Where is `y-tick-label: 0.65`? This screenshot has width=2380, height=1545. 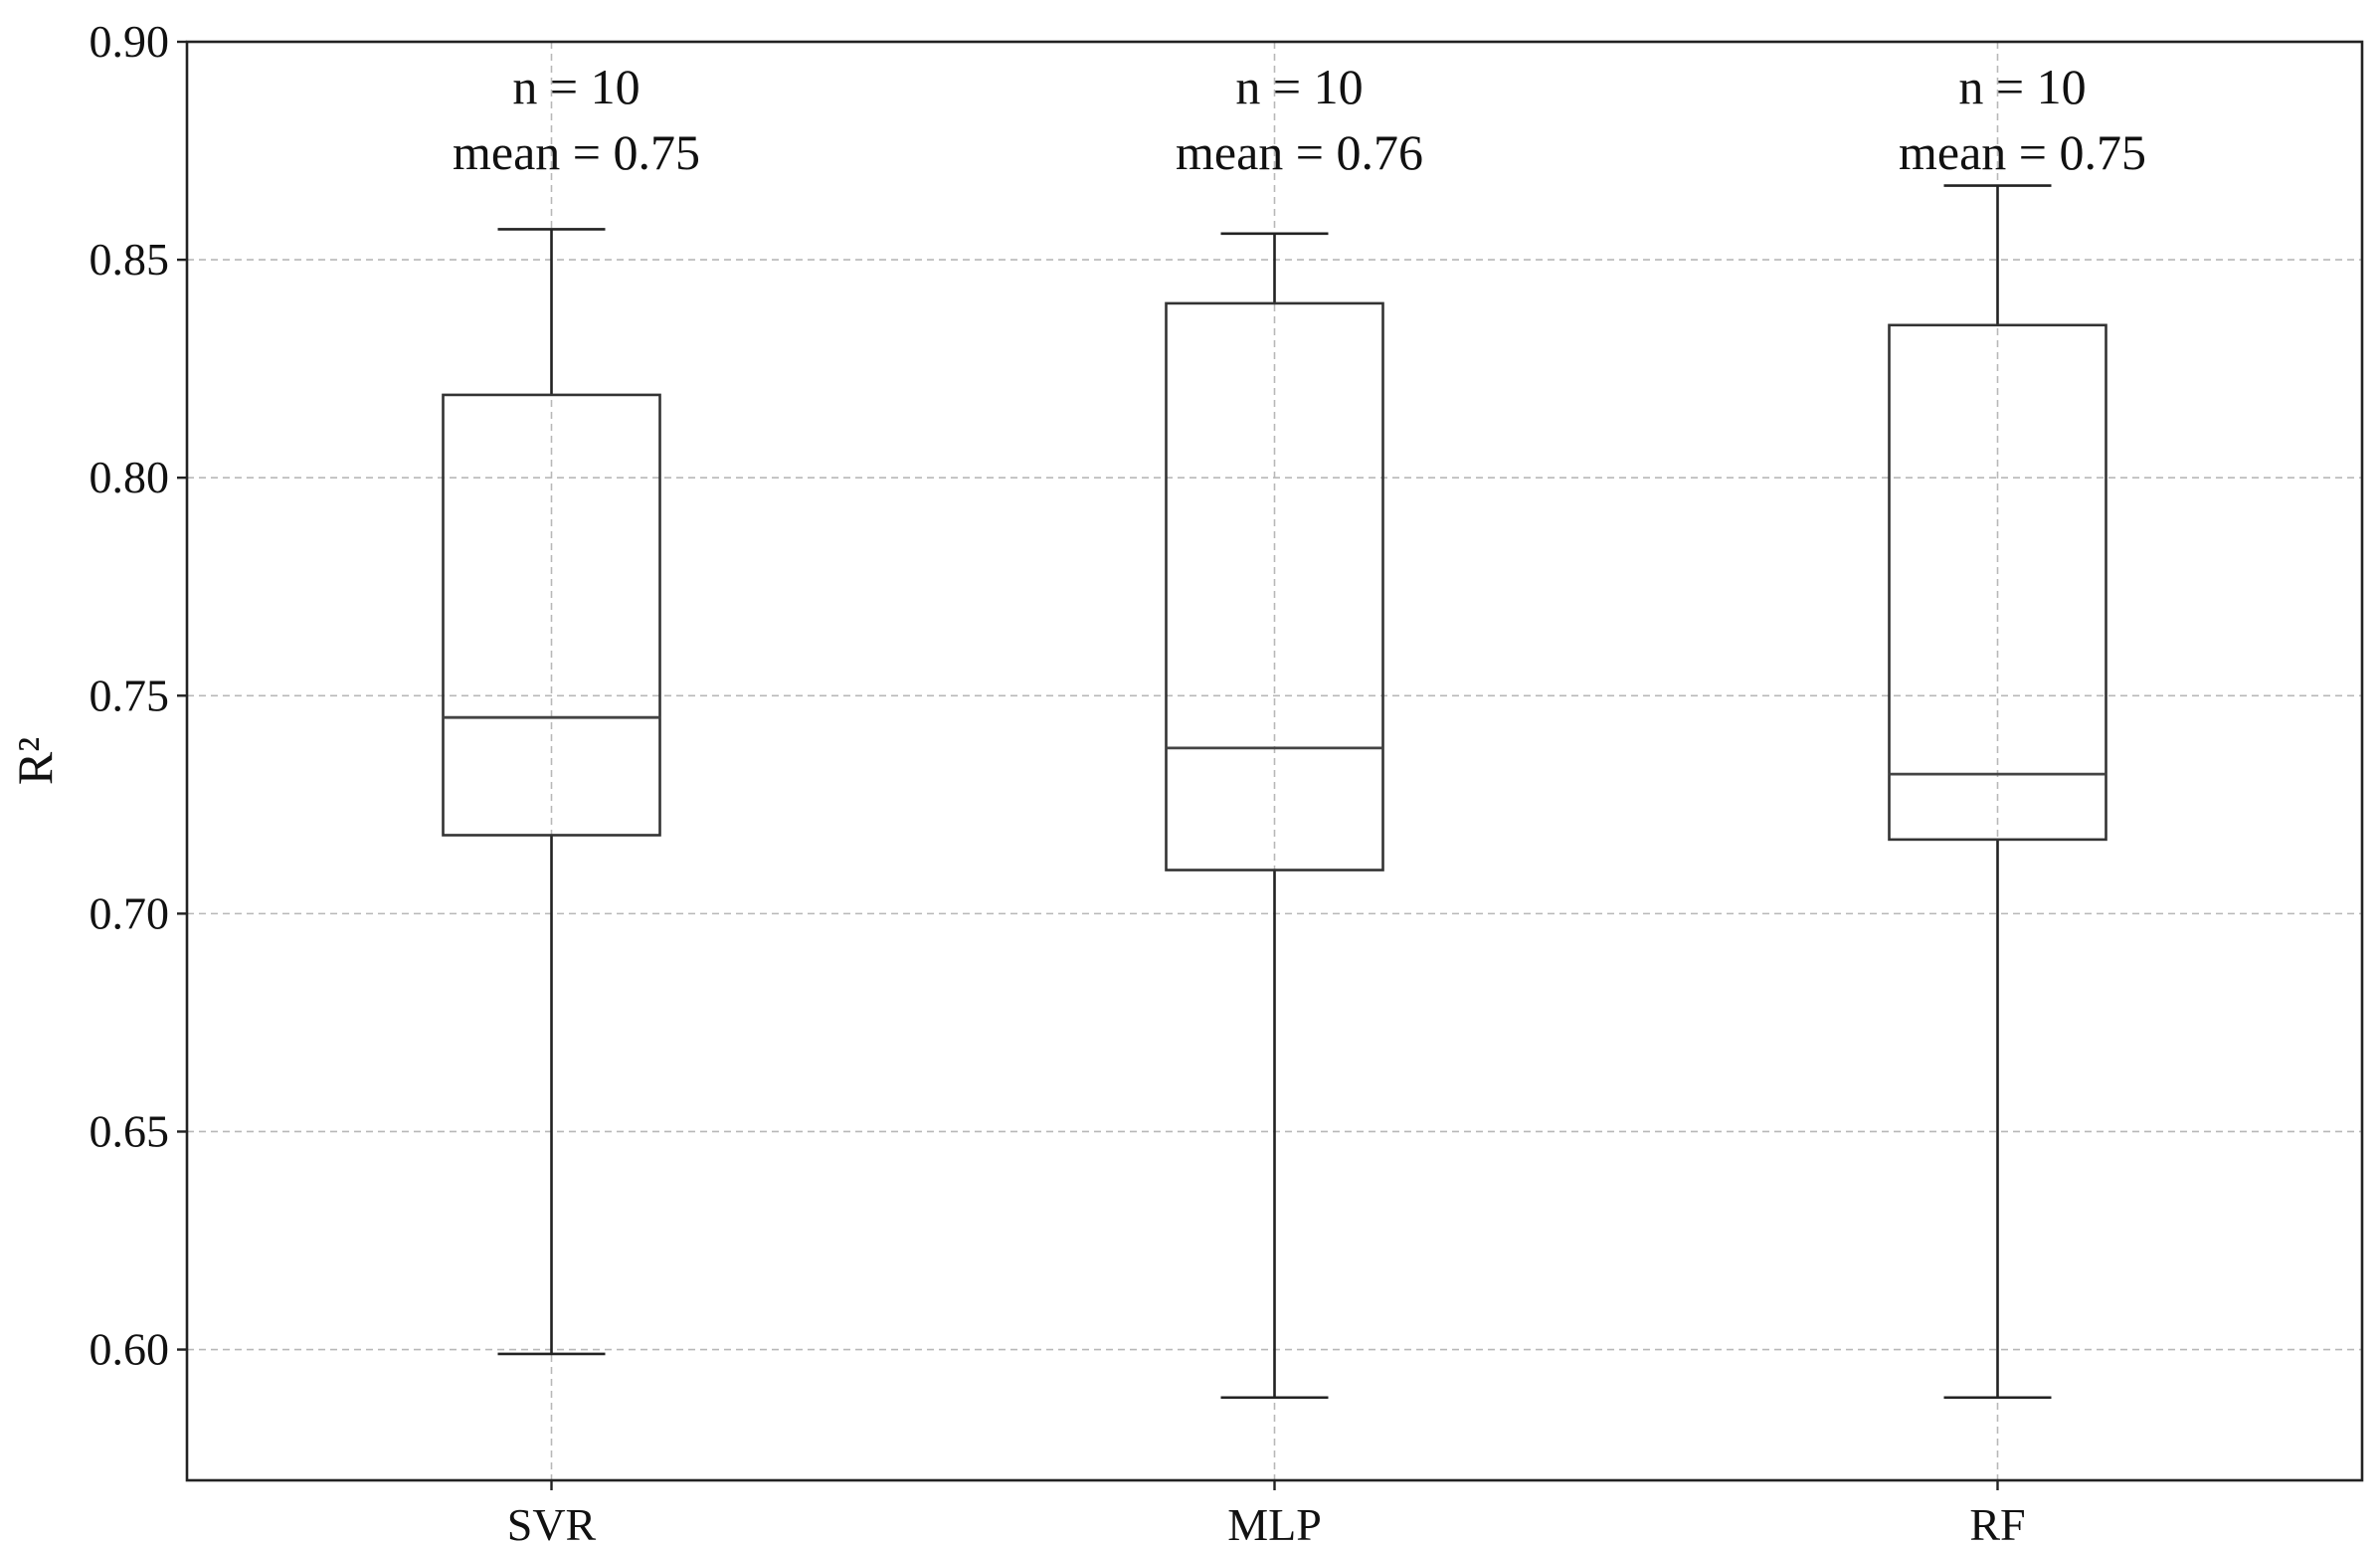 y-tick-label: 0.65 is located at coordinates (130, 1130).